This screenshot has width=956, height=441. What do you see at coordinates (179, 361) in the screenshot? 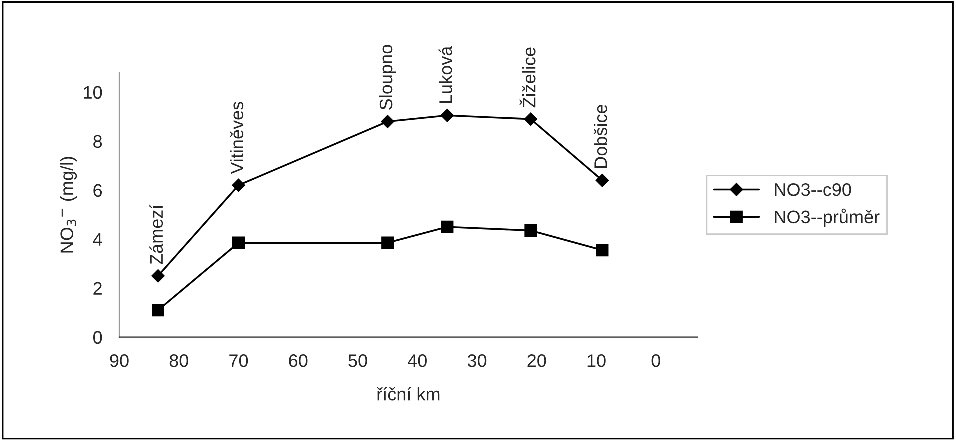
I see `x-tick-label: 80` at bounding box center [179, 361].